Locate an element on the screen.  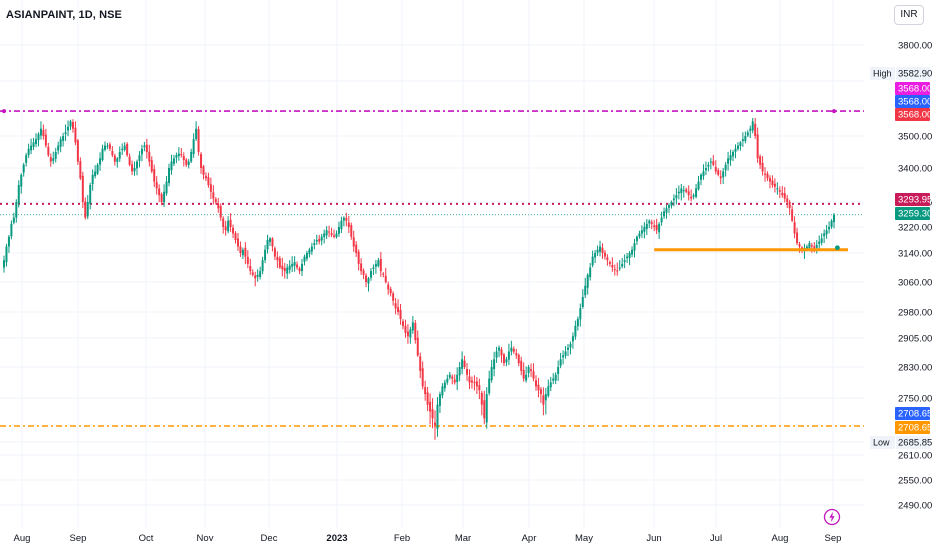
price-tick-label: 2550.00 is located at coordinates (915, 481).